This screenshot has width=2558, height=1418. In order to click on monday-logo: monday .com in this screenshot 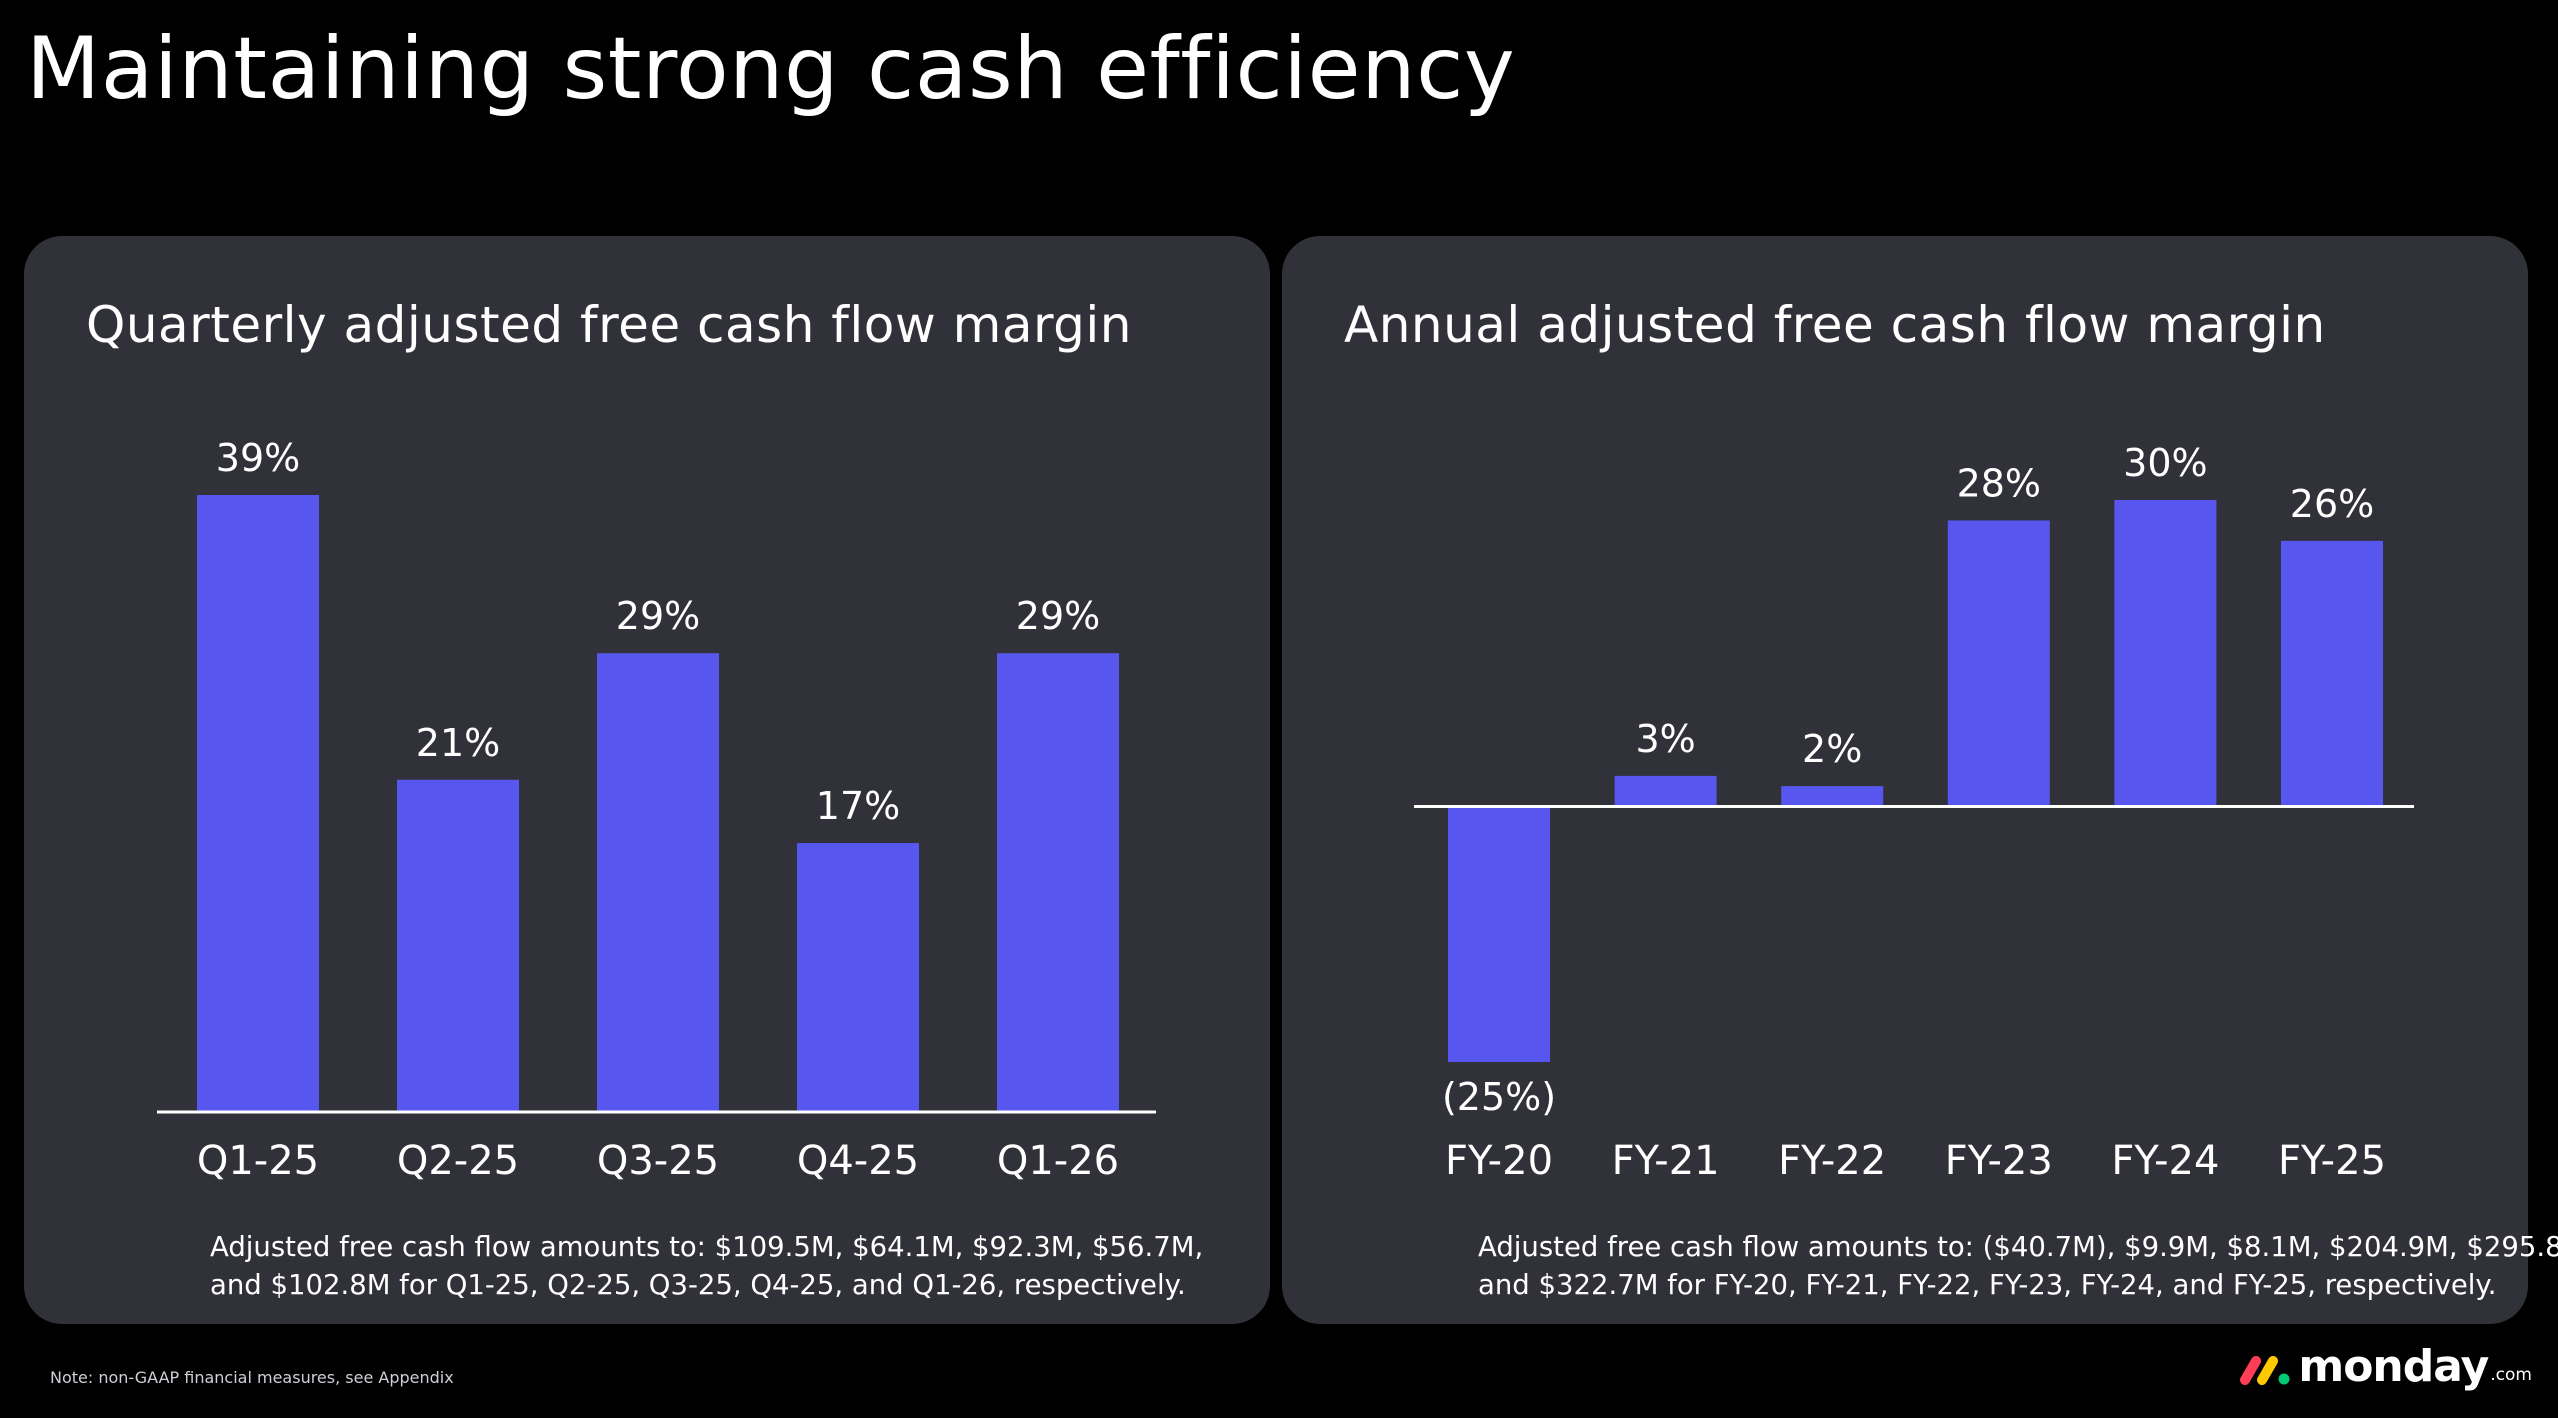, I will do `click(2386, 1367)`.